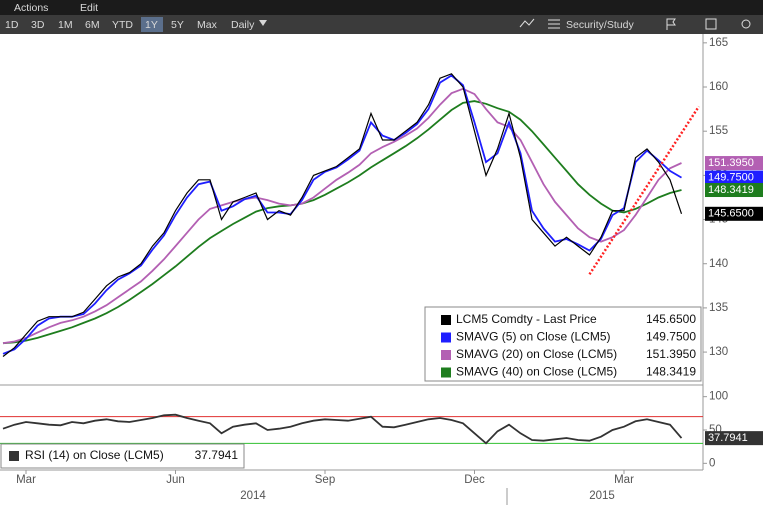 This screenshot has width=763, height=505. What do you see at coordinates (31, 8) in the screenshot?
I see `menu-item: Actions` at bounding box center [31, 8].